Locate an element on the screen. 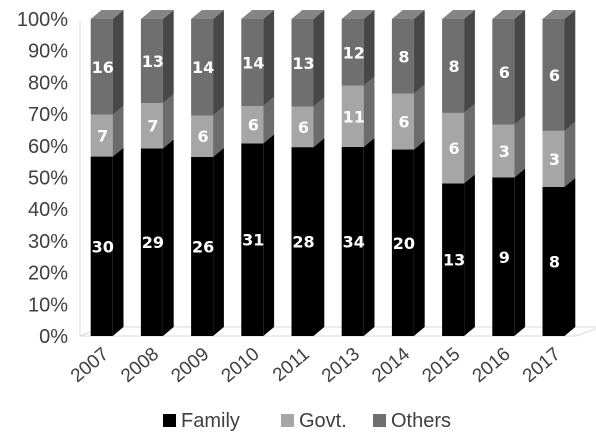 This screenshot has width=596, height=439. data-label-family-2015: 13 is located at coordinates (454, 260).